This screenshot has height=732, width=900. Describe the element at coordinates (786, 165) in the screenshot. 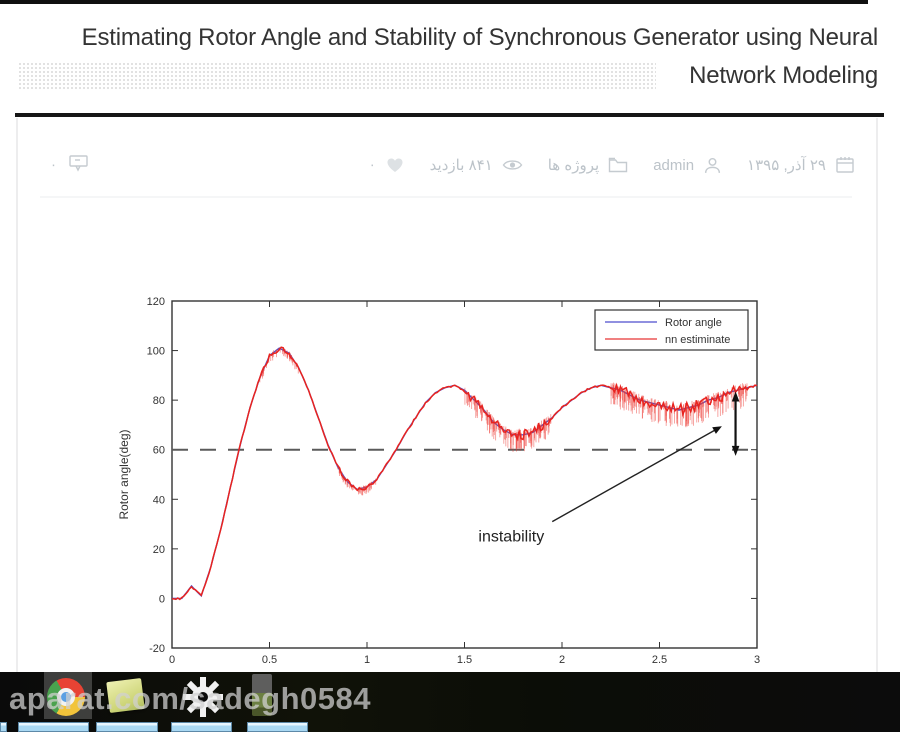

I see `date-label: ۲۹ آذر, ۱۳۹۵` at that location.